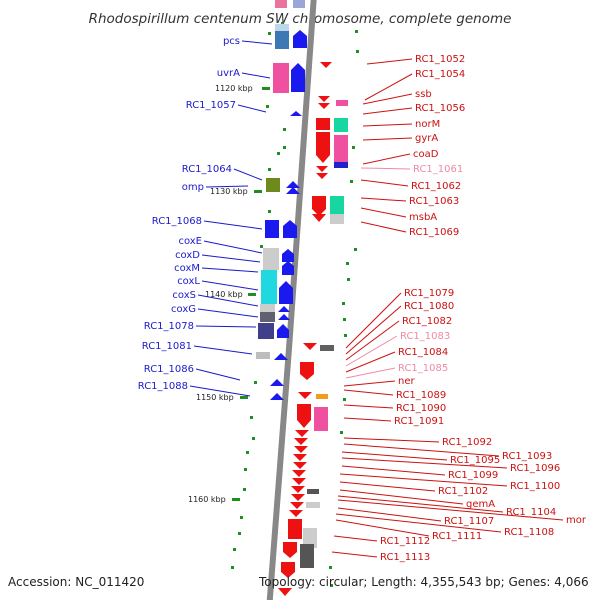 This screenshot has width=600, height=600. Describe the element at coordinates (423, 217) in the screenshot. I see `gene-label-msbA: msbA` at that location.